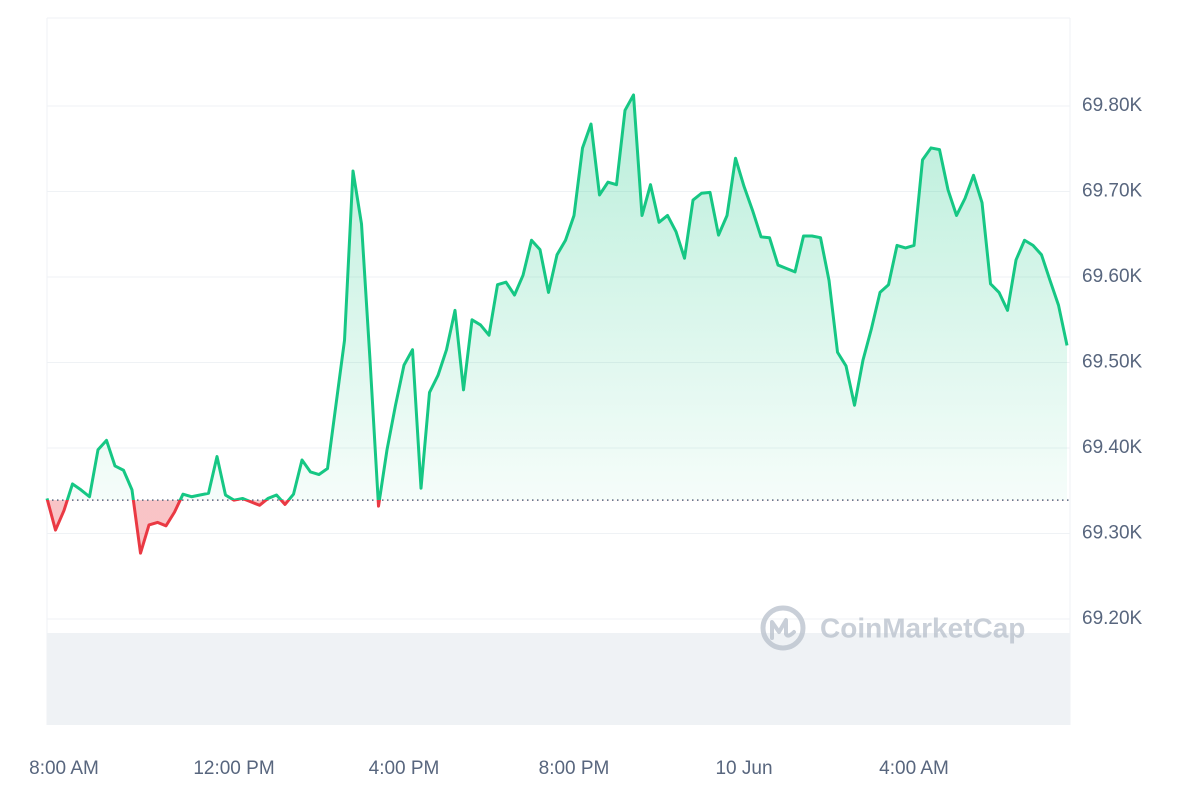  I want to click on x-tick-label: 8:00 AM, so click(64, 768).